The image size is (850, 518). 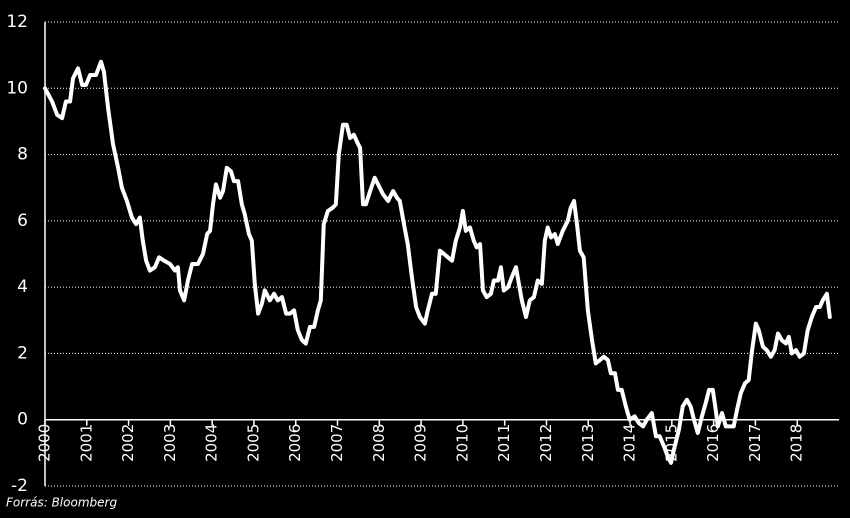 I want to click on x-tick-label: 2007, so click(x=337, y=443).